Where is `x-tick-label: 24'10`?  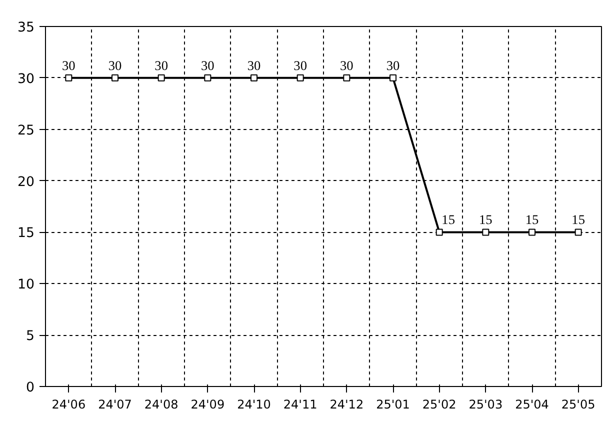 x-tick-label: 24'10 is located at coordinates (254, 405).